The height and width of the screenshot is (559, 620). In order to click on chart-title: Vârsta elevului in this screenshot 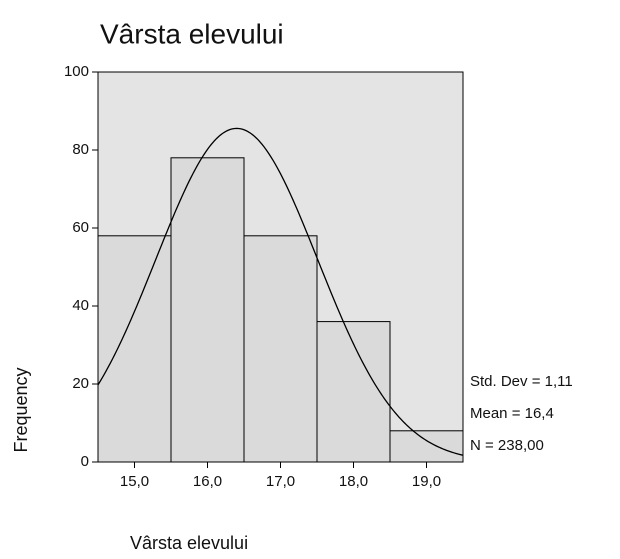, I will do `click(192, 33)`.